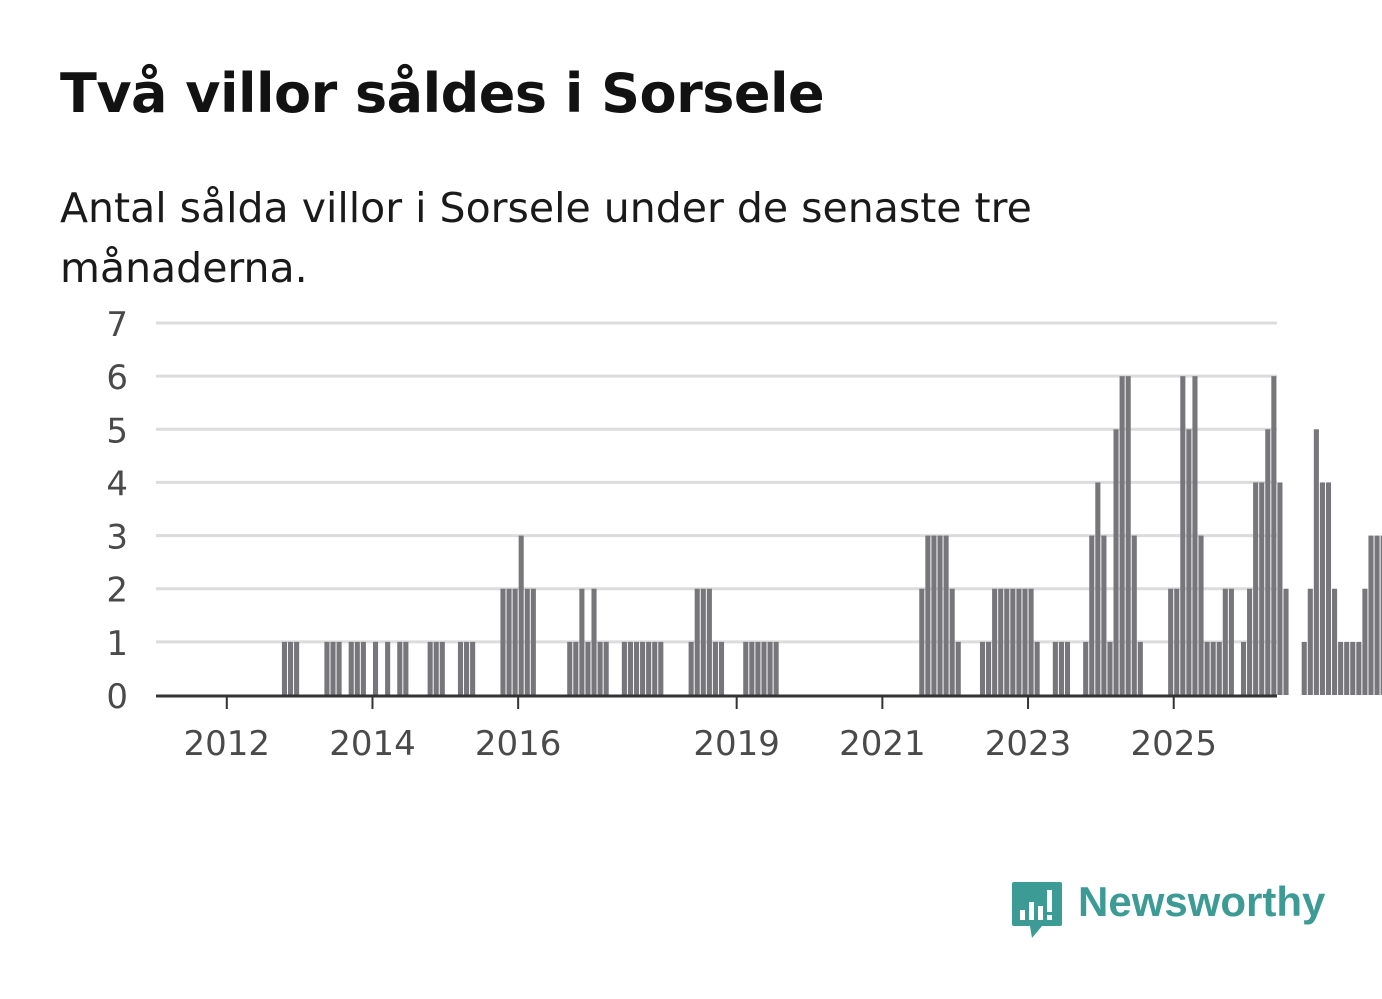 This screenshot has width=1382, height=999. What do you see at coordinates (1202, 901) in the screenshot?
I see `brand-name: Newsworthy` at bounding box center [1202, 901].